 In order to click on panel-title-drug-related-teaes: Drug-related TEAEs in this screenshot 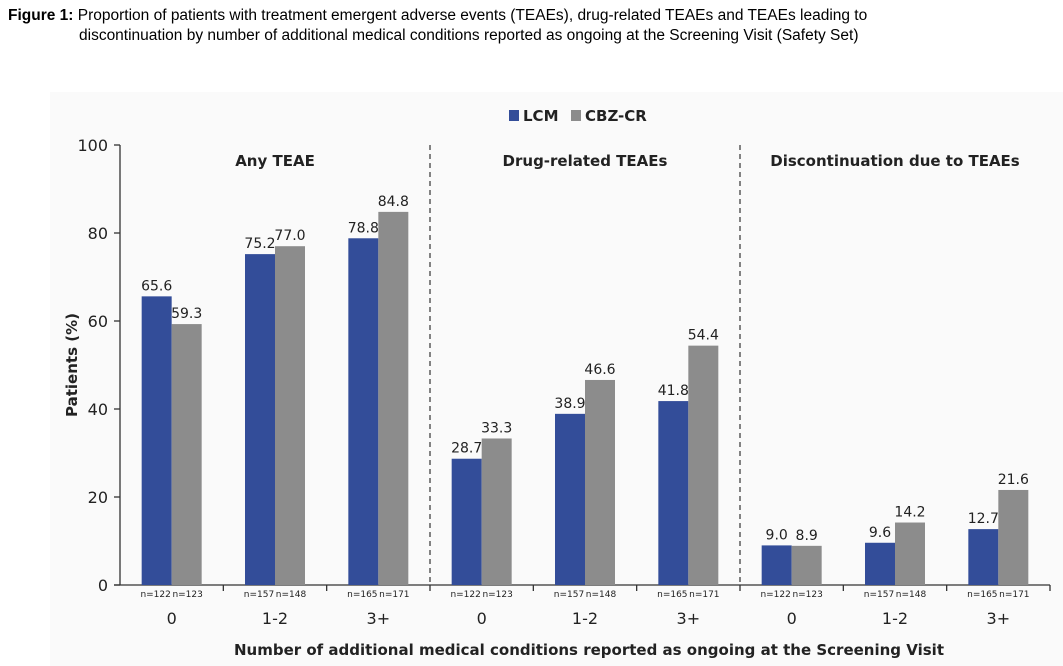, I will do `click(585, 161)`.